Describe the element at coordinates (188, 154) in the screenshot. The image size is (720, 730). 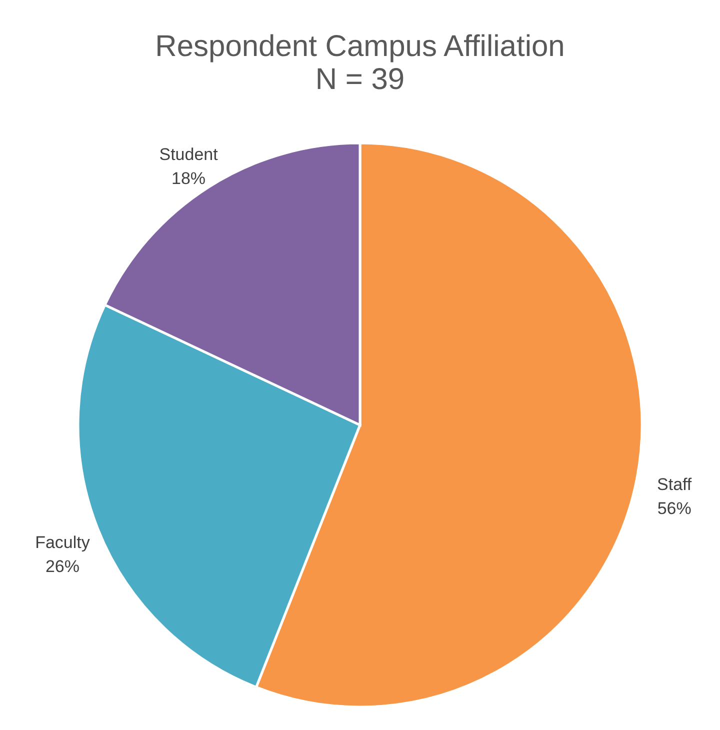
I see `slice-label: Student` at that location.